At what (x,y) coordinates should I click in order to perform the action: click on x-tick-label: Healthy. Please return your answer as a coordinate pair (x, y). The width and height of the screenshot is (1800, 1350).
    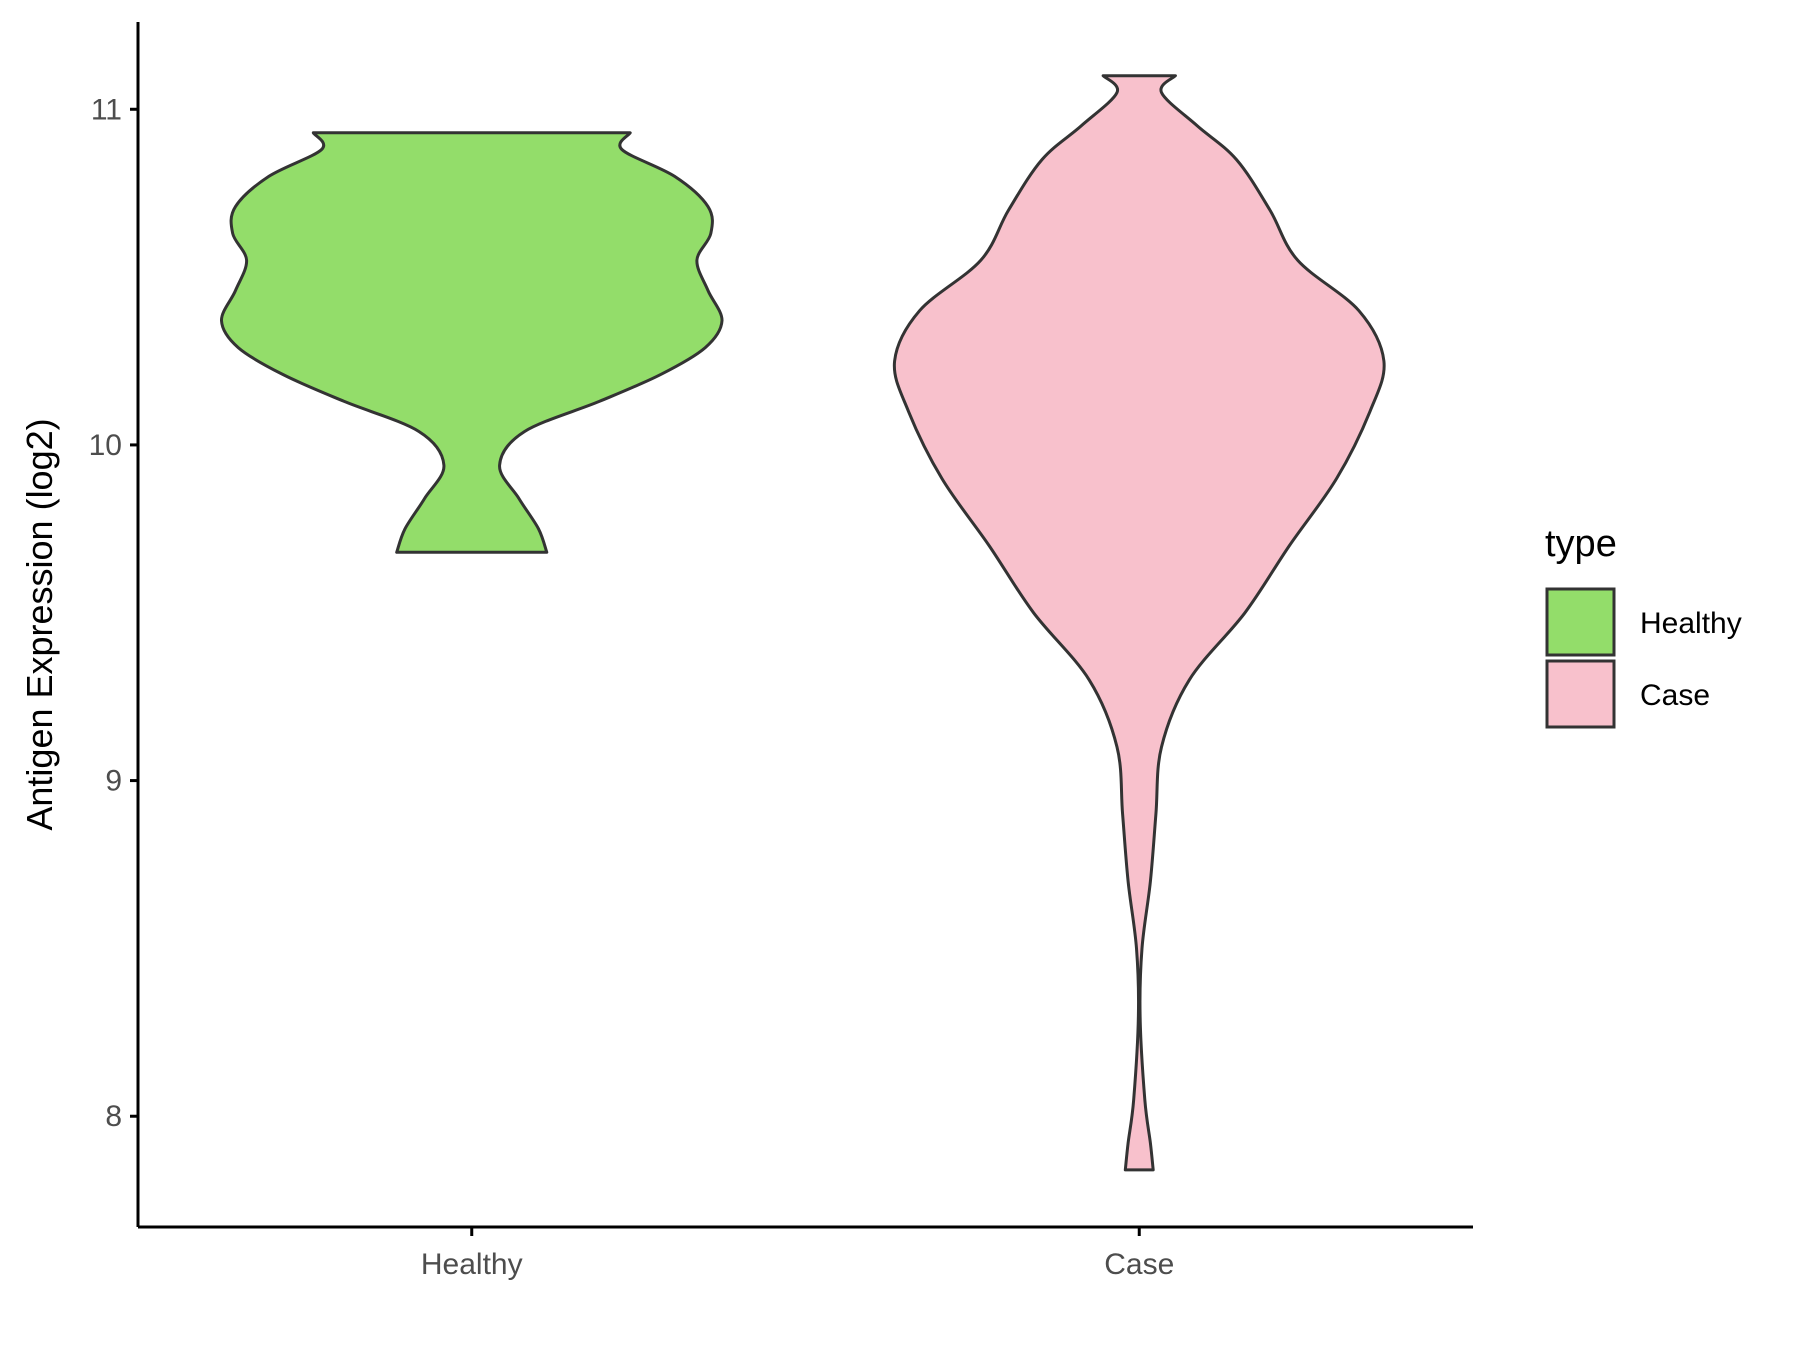
    Looking at the image, I should click on (472, 1264).